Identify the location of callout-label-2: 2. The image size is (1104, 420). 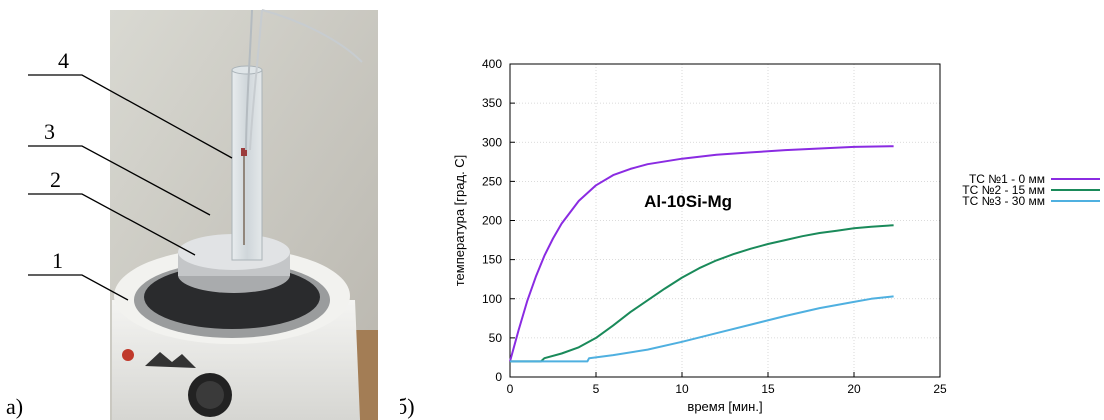
(55, 179).